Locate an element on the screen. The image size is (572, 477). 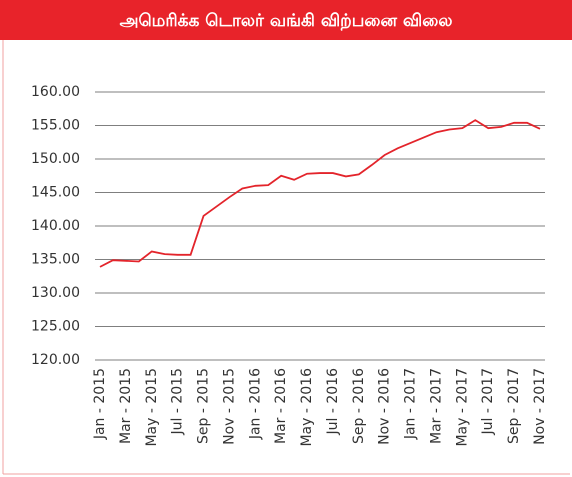
y-tick-label: 135.00 is located at coordinates (55, 260).